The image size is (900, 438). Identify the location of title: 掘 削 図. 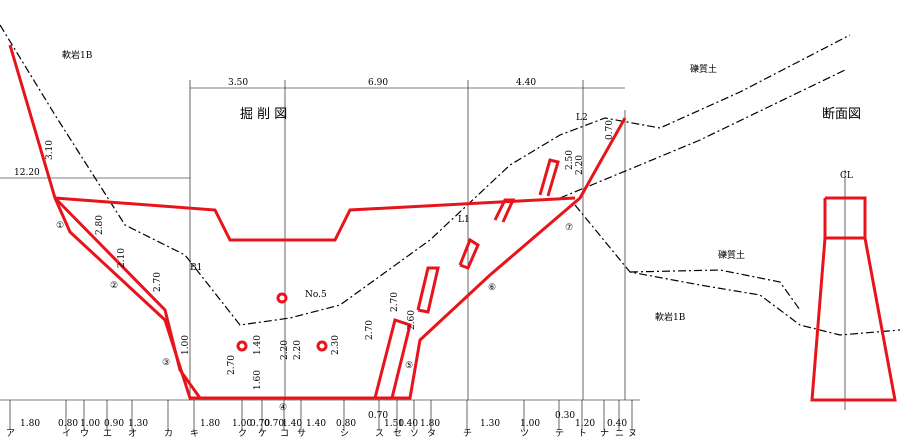
(263, 114).